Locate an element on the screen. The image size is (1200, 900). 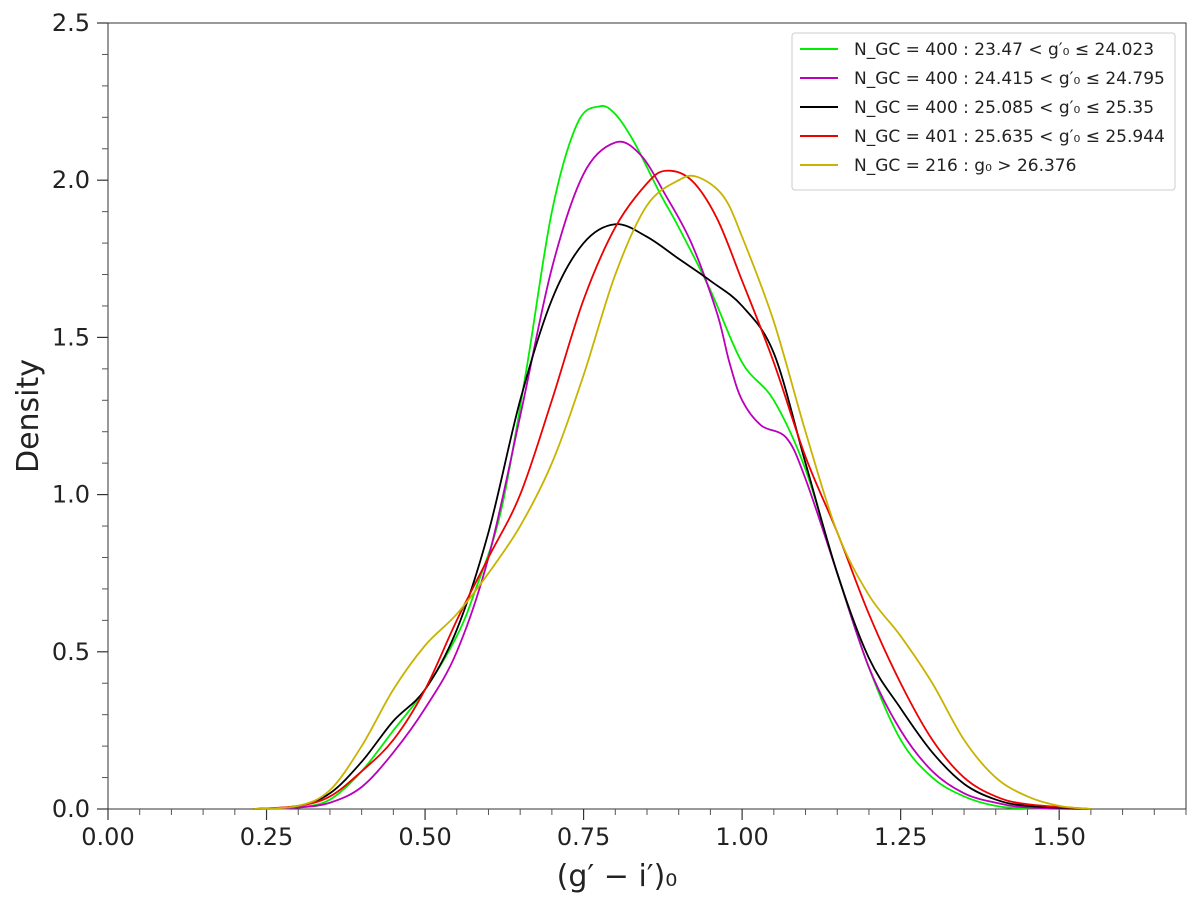
y-axis: 0.0 0.5 1.0 1.5 2.0 2.5 is located at coordinates (80, 416).